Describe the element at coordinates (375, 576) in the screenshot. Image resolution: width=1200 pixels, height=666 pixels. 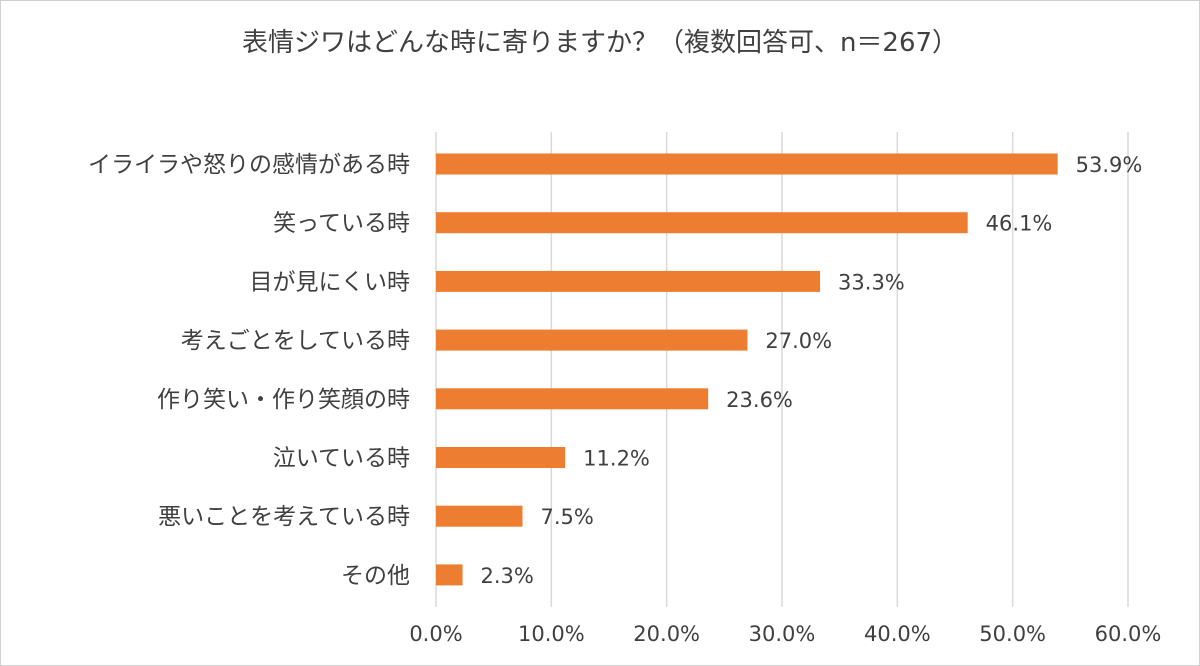
I see `category-label: その他` at that location.